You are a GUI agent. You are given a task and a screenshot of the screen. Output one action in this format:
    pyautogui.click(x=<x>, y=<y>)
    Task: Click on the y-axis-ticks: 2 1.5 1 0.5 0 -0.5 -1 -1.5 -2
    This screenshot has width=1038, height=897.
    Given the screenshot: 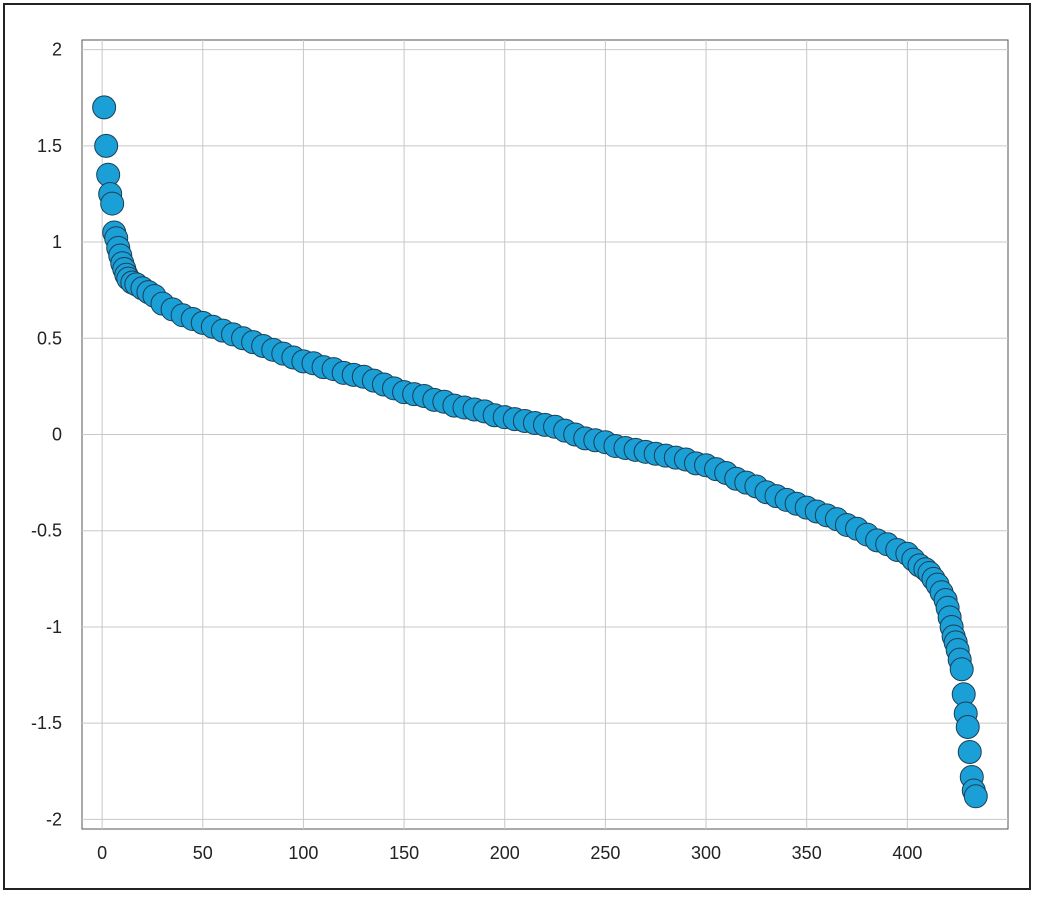 What is the action you would take?
    pyautogui.click(x=46, y=435)
    